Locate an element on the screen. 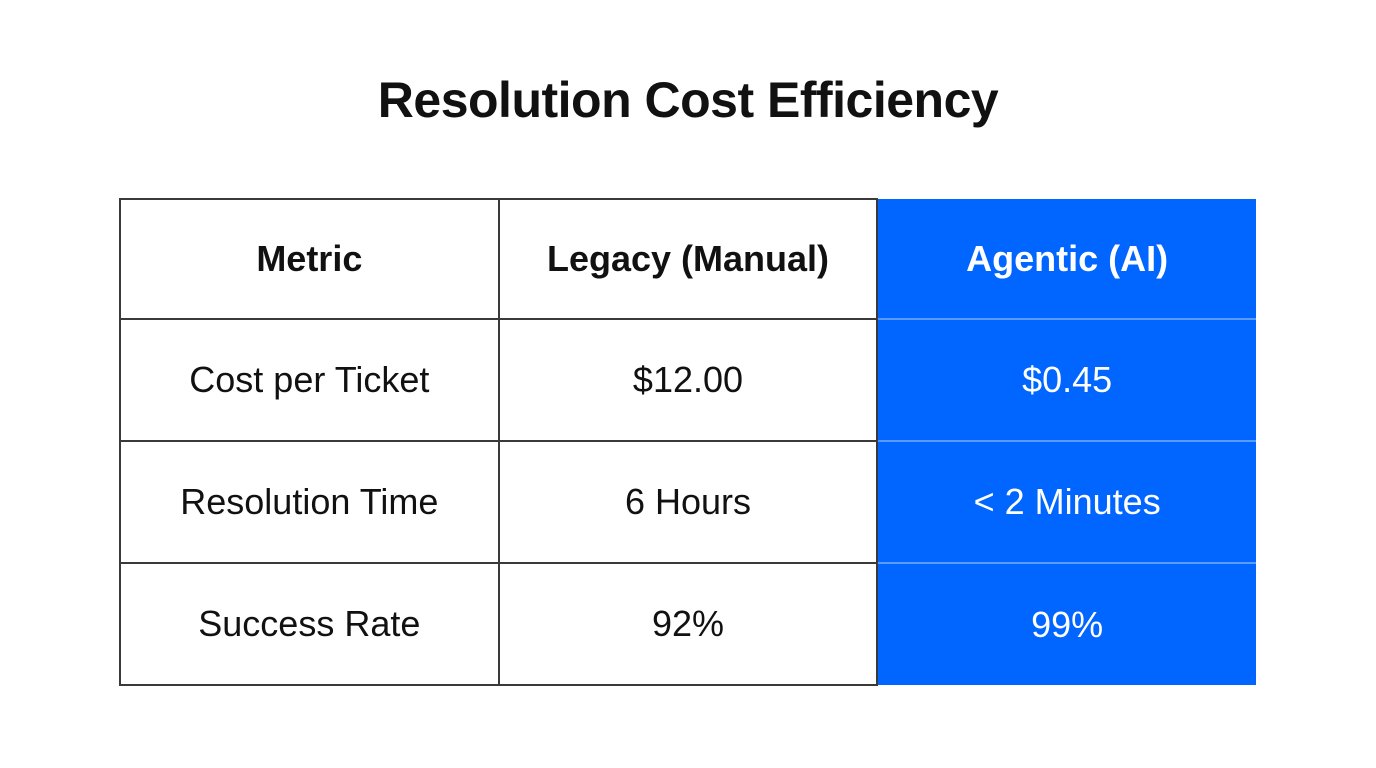 Image resolution: width=1376 pixels, height=768 pixels. header-agentic: Agentic (AI) is located at coordinates (1066, 259).